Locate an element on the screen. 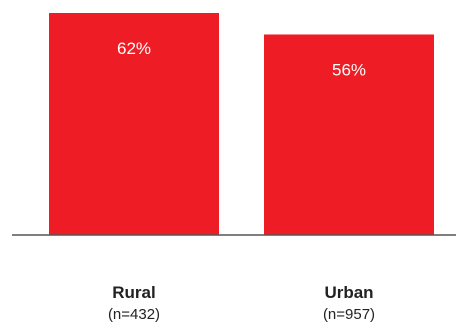  category-label-urban: Urban is located at coordinates (348, 292).